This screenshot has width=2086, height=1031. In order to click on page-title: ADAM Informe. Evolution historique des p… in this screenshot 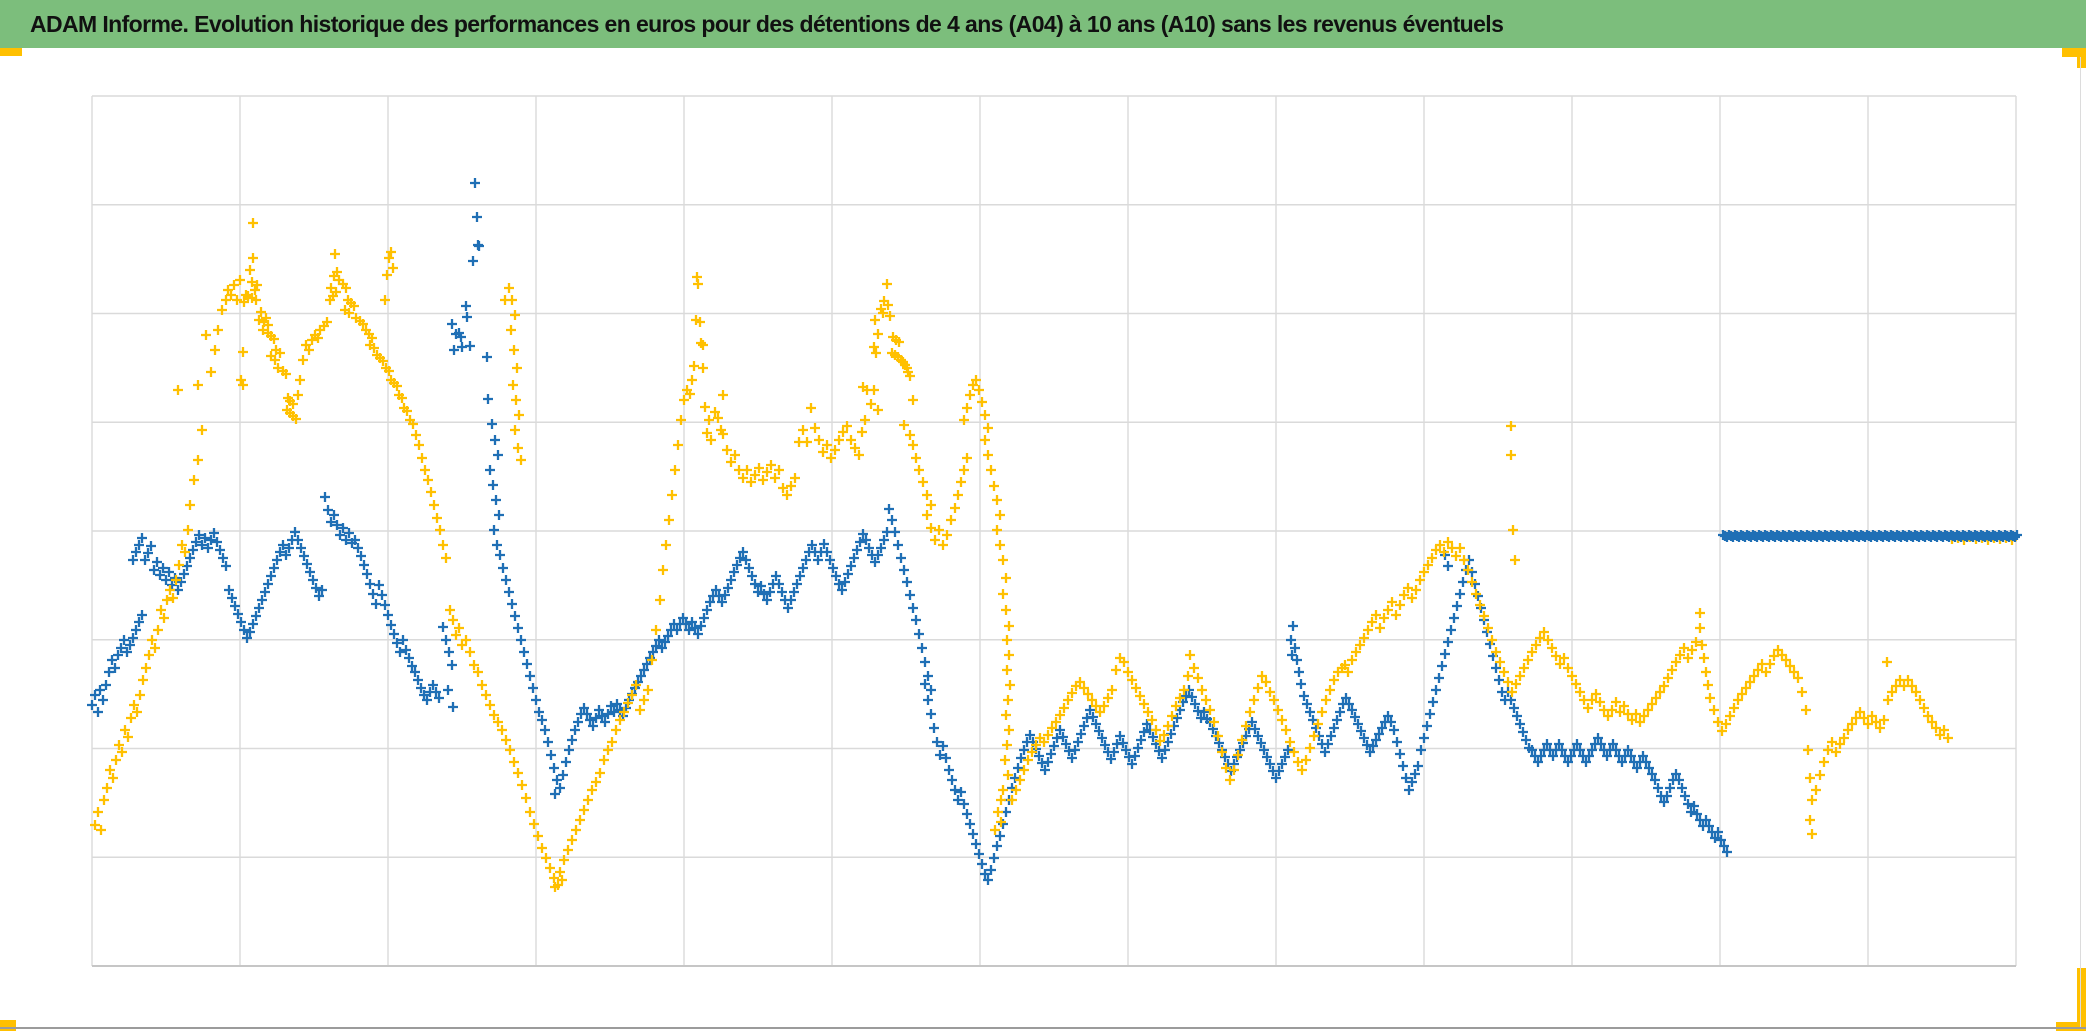, I will do `click(767, 24)`.